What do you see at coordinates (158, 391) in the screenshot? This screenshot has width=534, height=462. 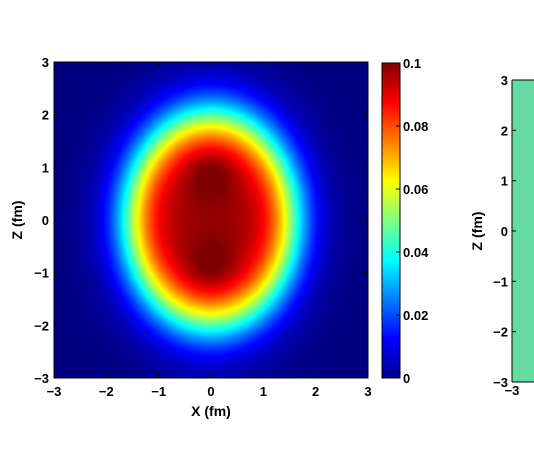 I see `x-tick-label: −1` at bounding box center [158, 391].